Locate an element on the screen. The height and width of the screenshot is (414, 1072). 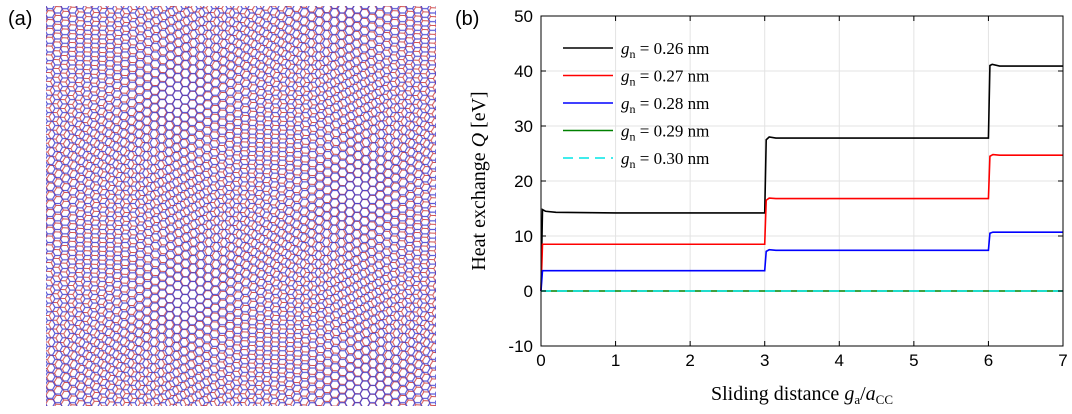
legend-label-3: gn = 0.28 nm is located at coordinates (665, 105).